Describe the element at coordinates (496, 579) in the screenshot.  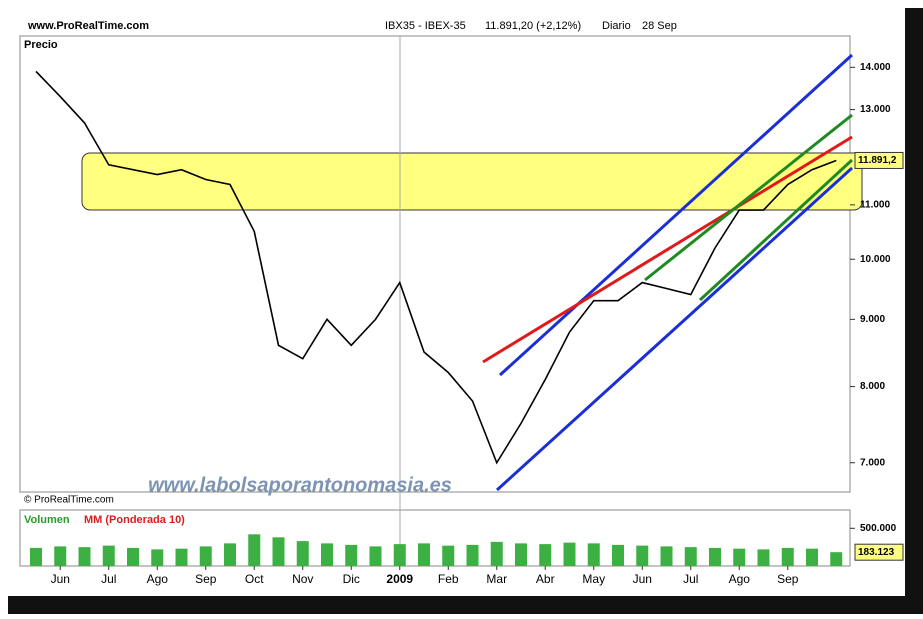
I see `x-tick-label: Mar` at that location.